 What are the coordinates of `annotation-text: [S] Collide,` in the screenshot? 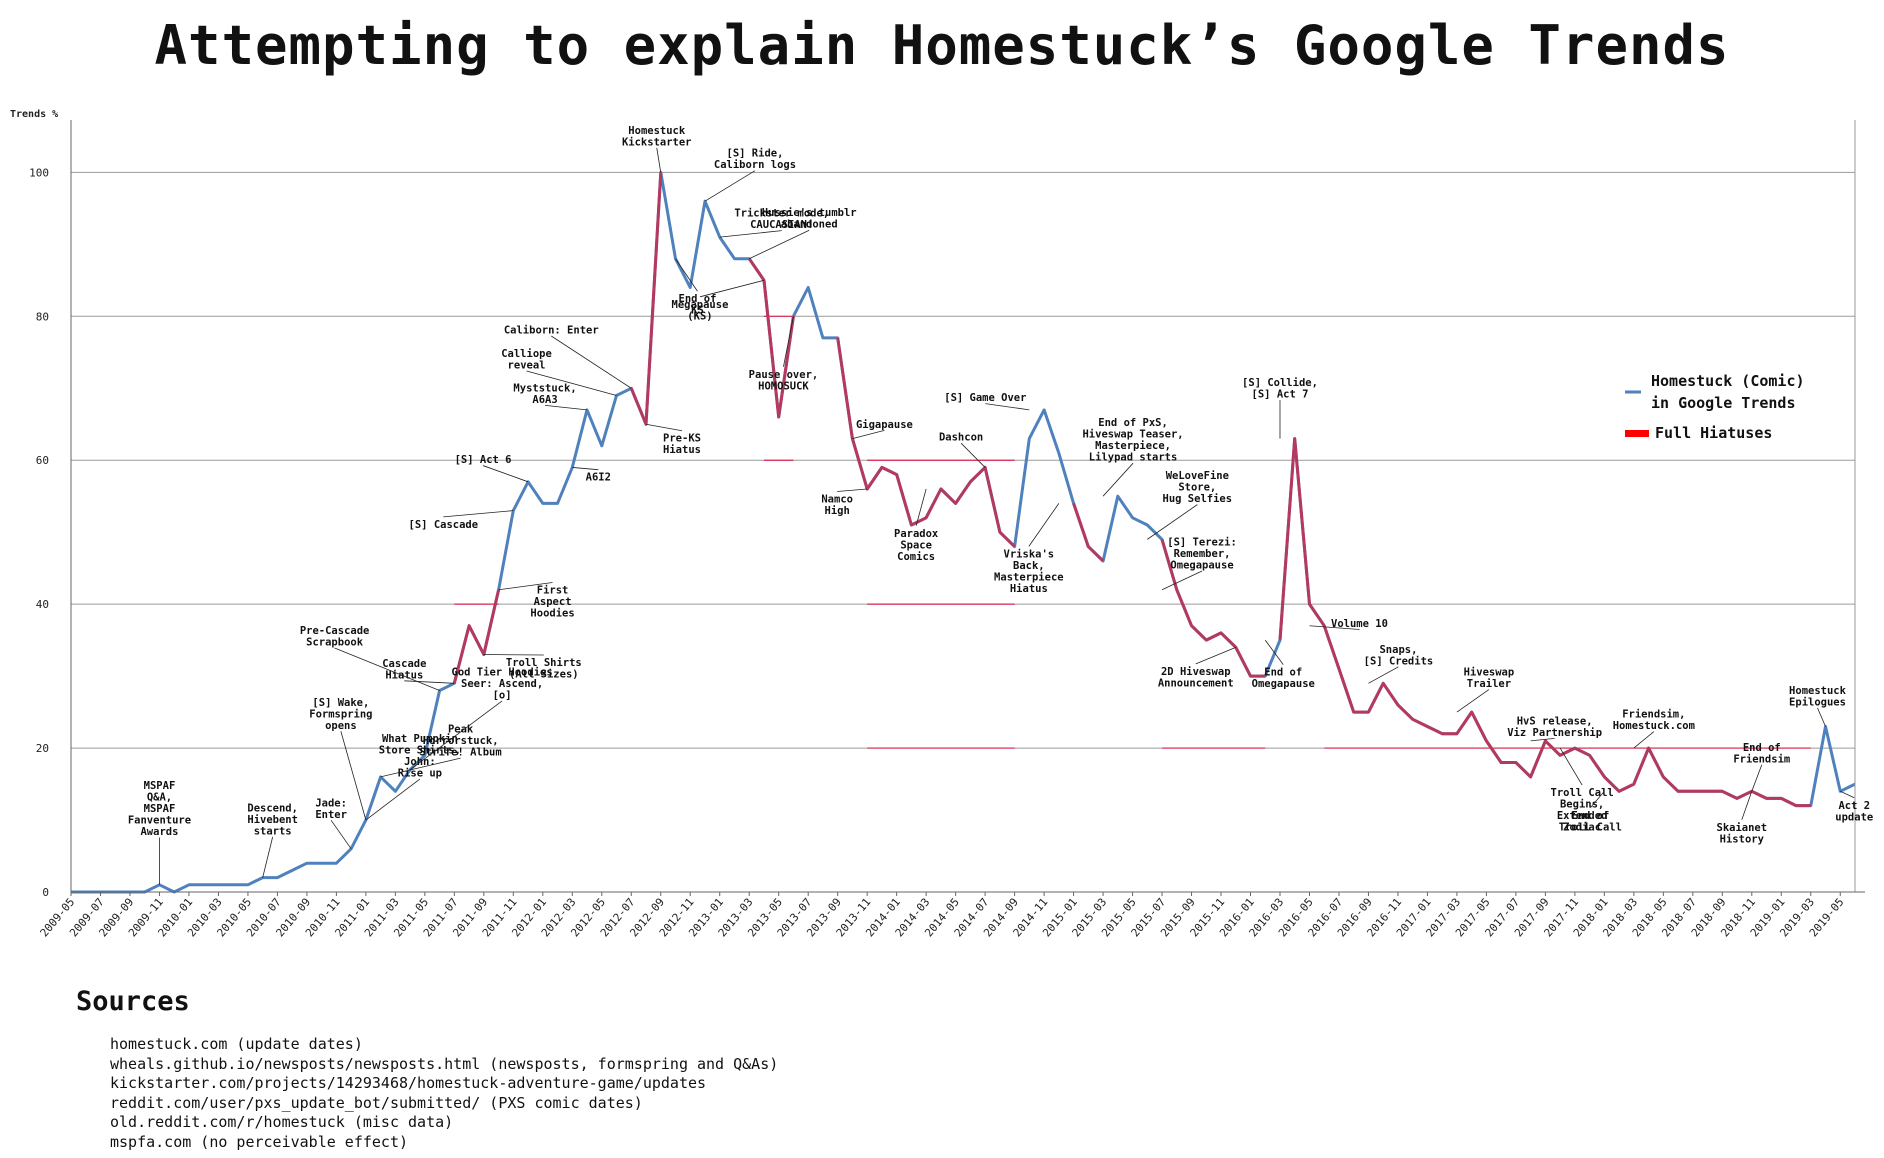 It's located at (1280, 383).